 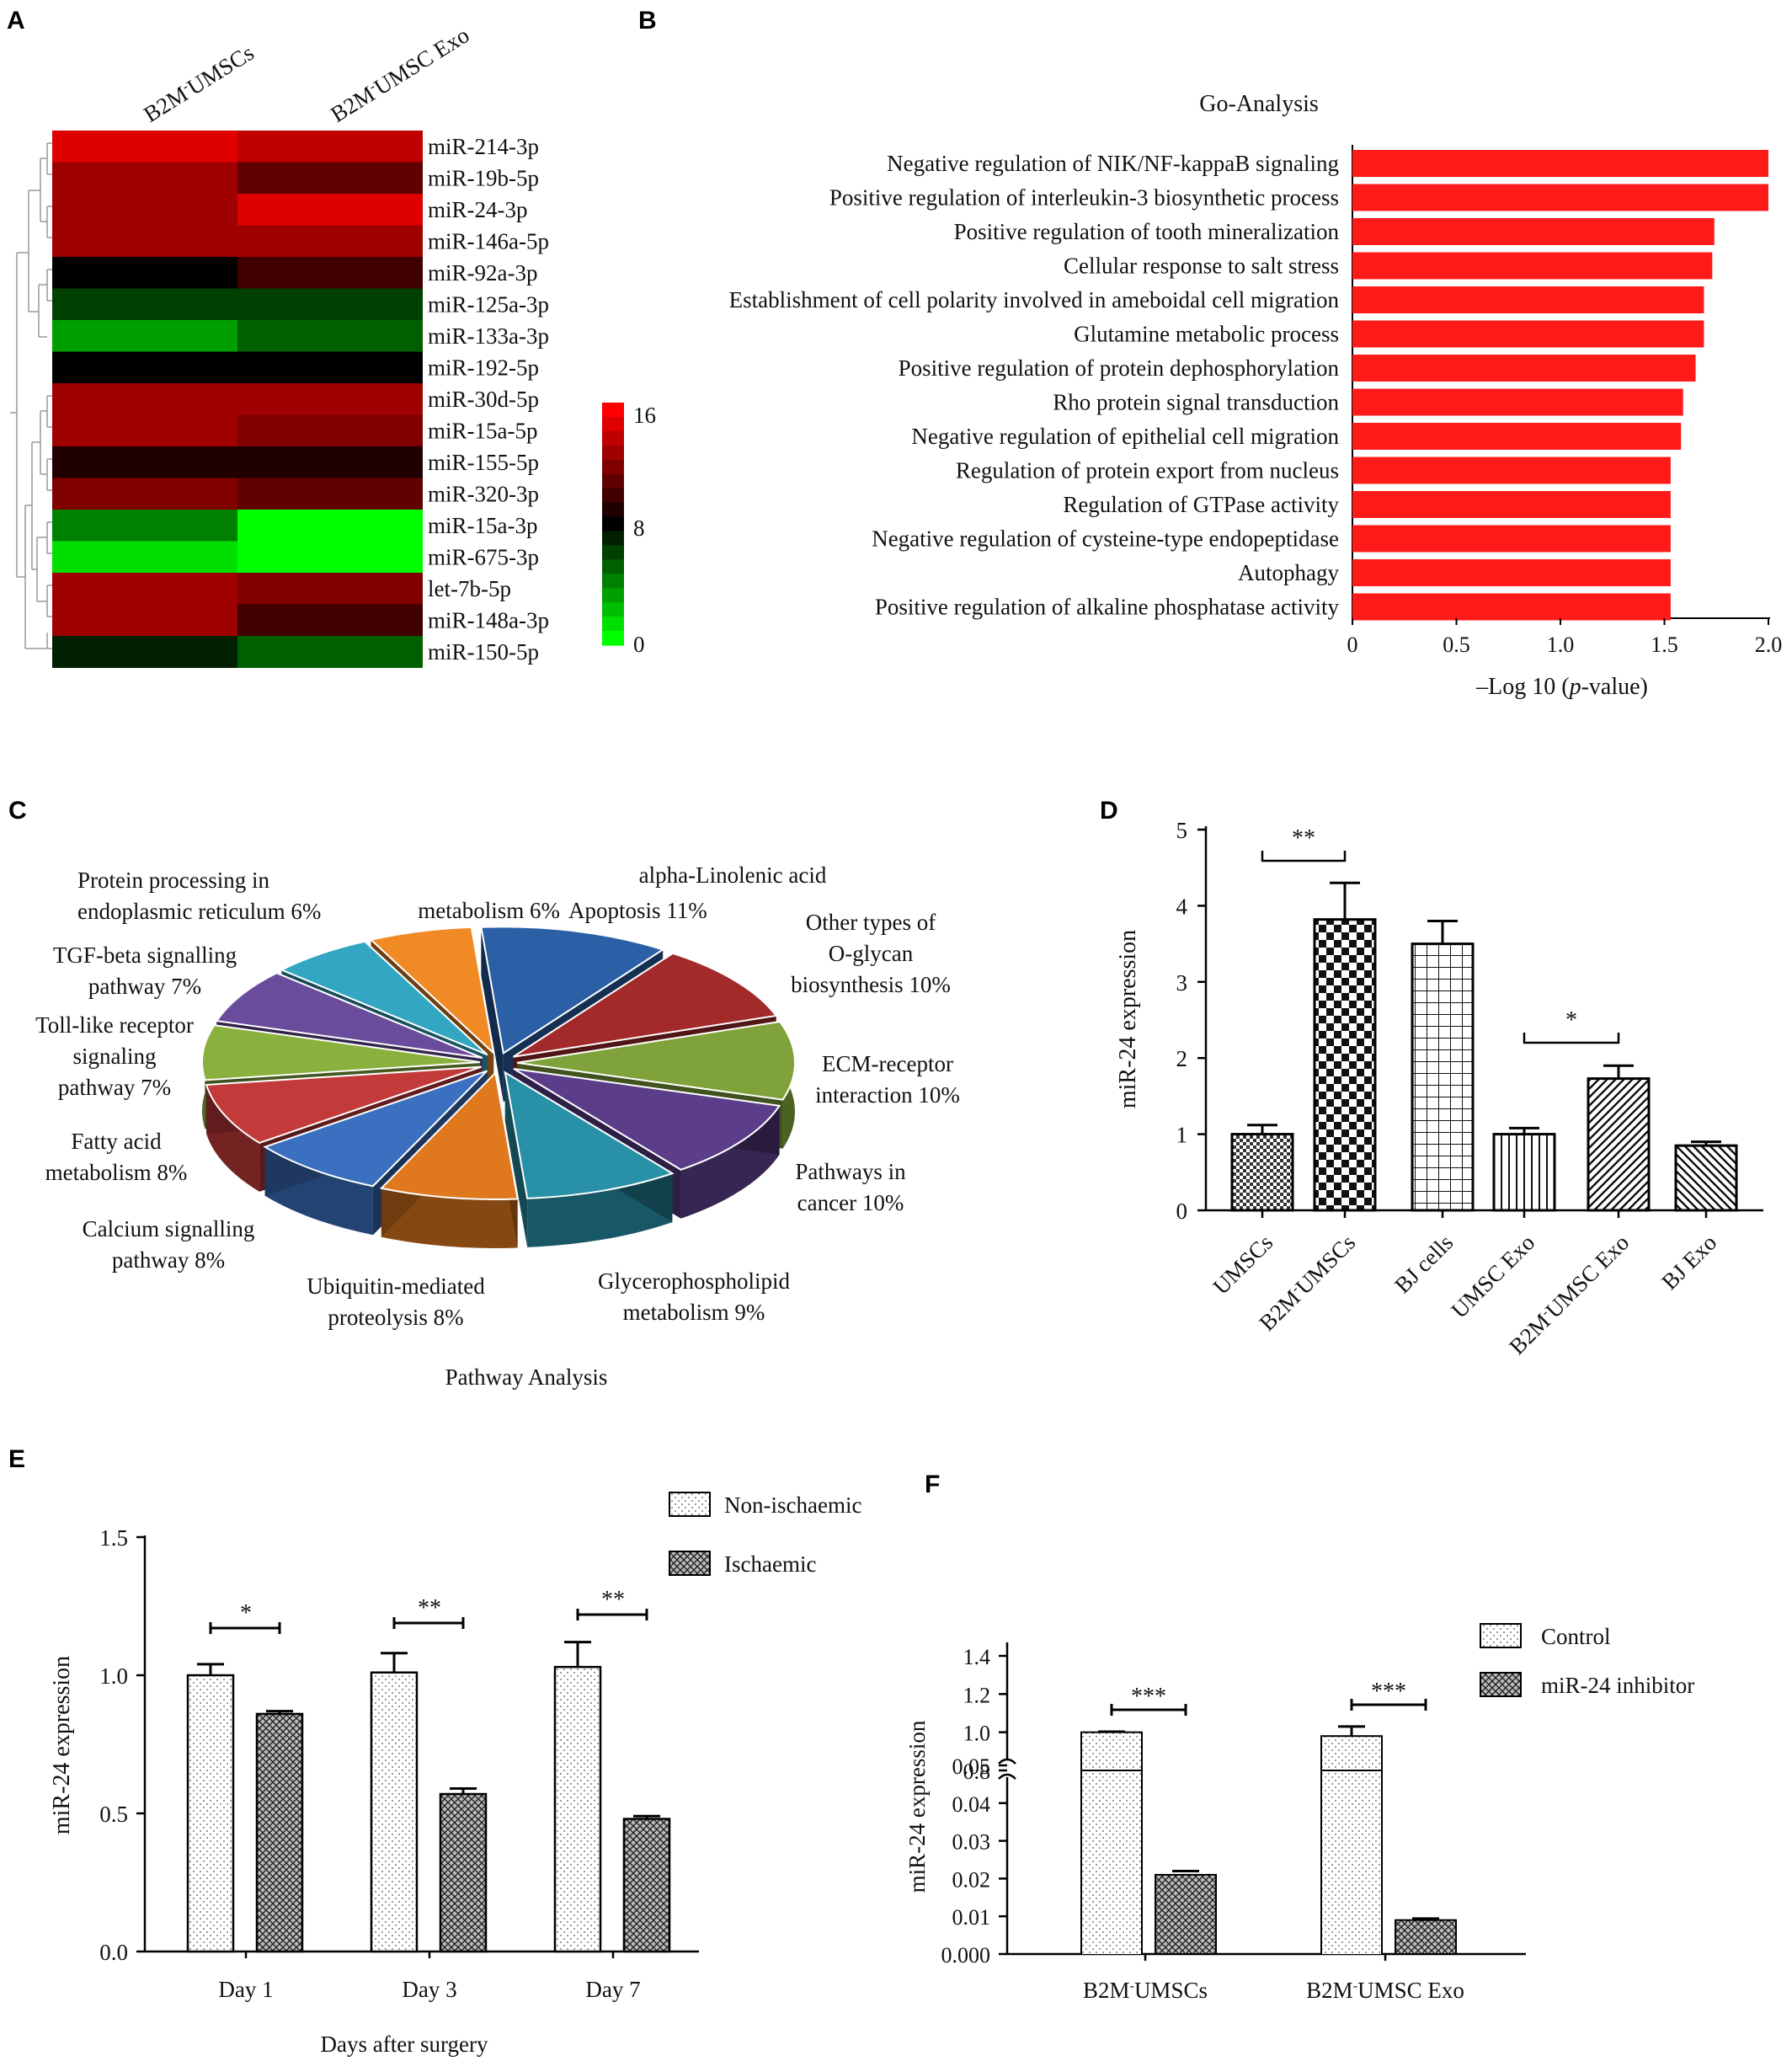 I want to click on heatmap-row-label: miR-24-3p, so click(x=478, y=209).